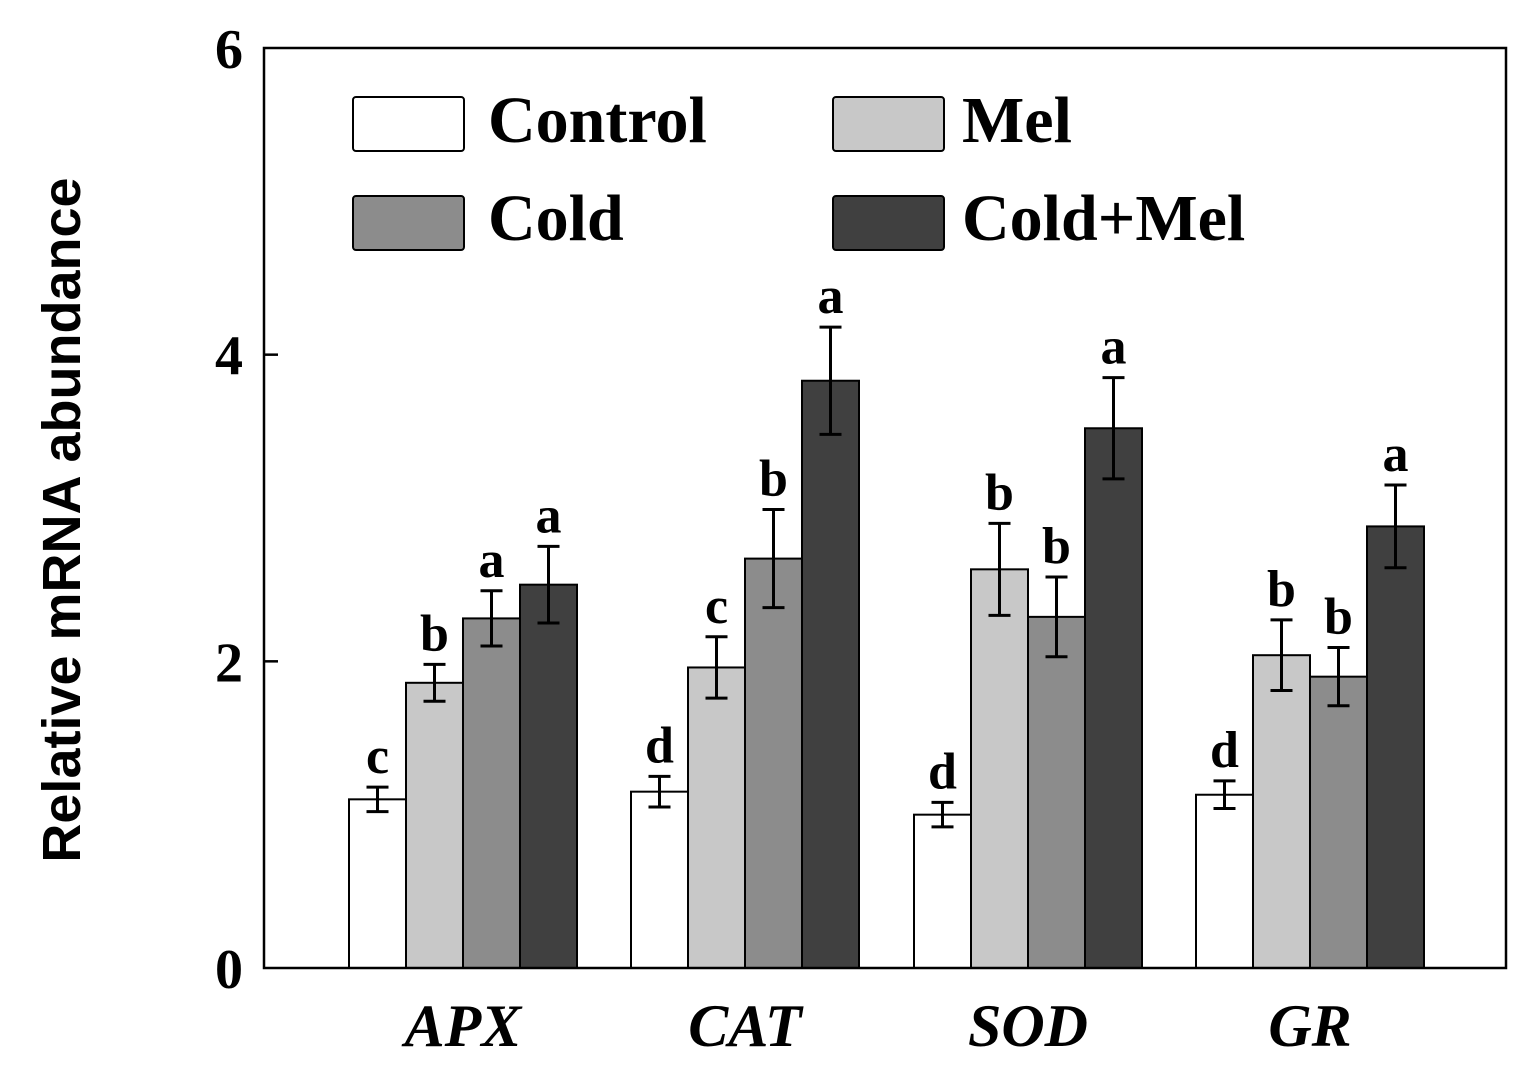  I want to click on y-axis-title: Relative mRNA abundance, so click(62, 520).